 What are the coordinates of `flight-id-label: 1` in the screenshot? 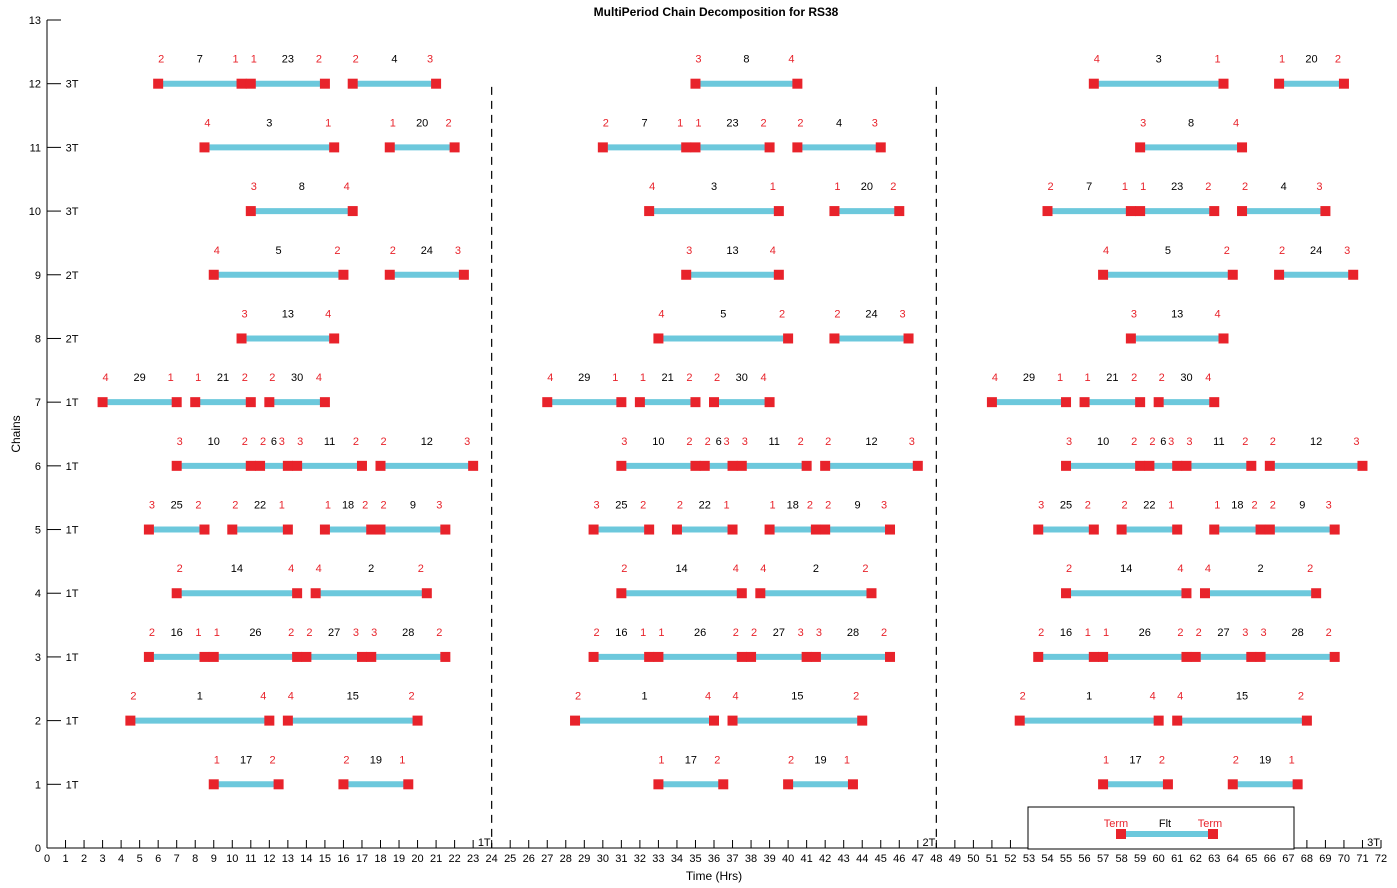 It's located at (644, 697).